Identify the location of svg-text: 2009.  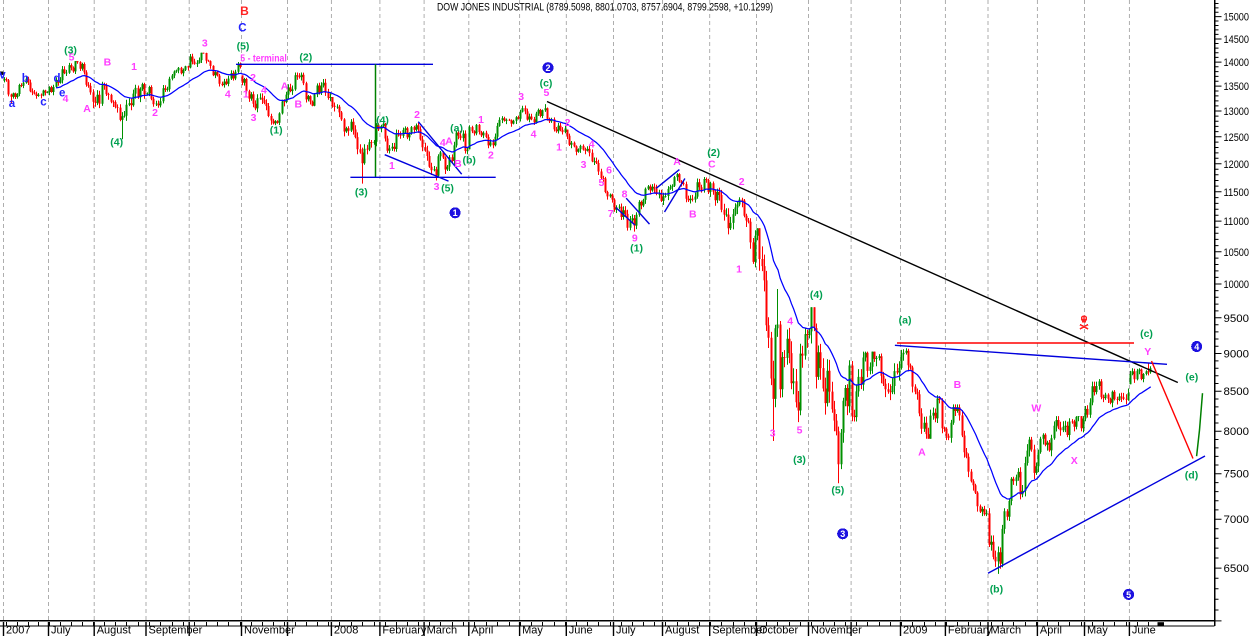
(915, 630).